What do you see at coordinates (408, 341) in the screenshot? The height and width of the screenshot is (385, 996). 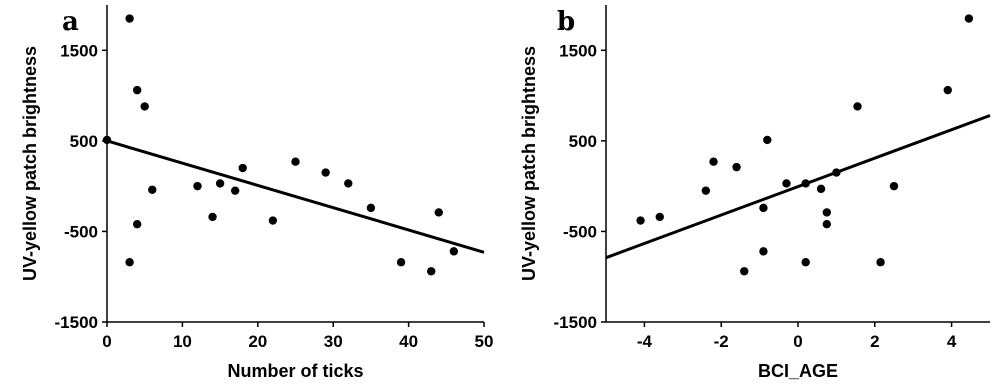 I see `x-tick-label: 40` at bounding box center [408, 341].